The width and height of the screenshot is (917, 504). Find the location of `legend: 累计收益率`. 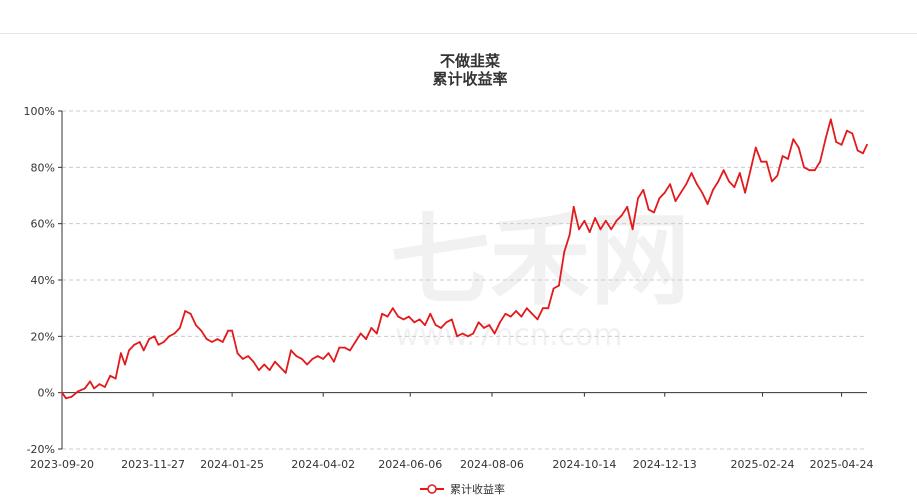

legend: 累计收益率 is located at coordinates (462, 489).